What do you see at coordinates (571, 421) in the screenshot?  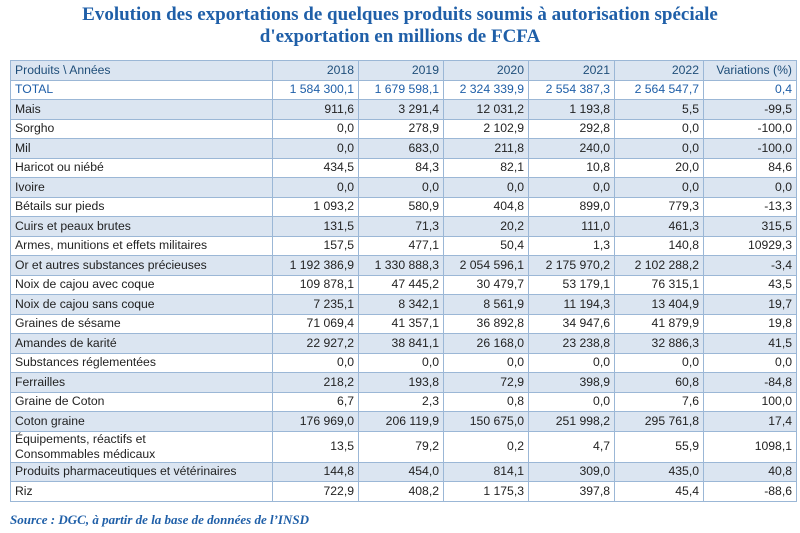 I see `cell: 251 998,2` at bounding box center [571, 421].